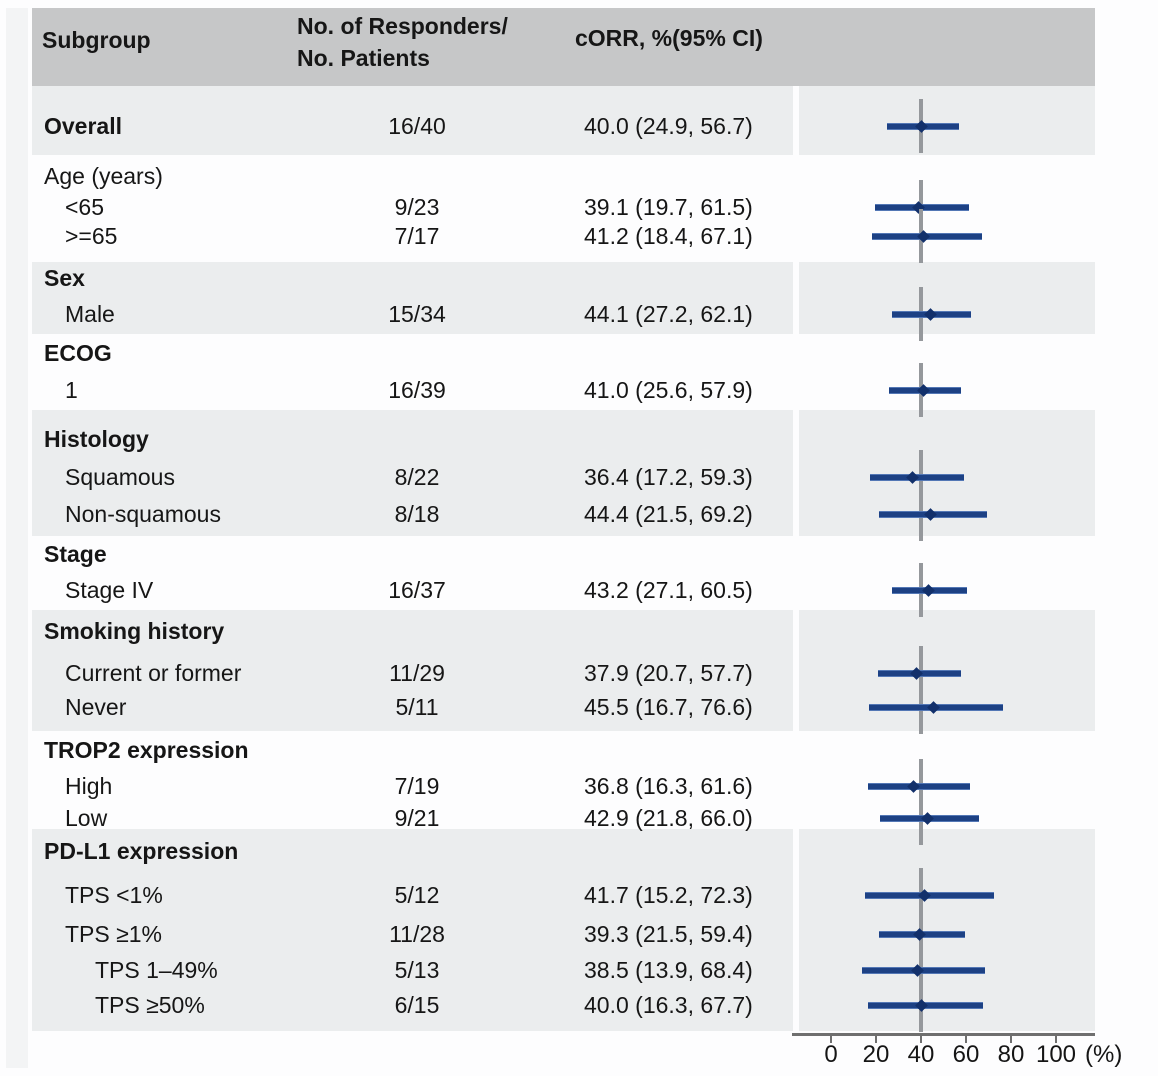 The image size is (1158, 1076). I want to click on responders-value: 11/29, so click(417, 673).